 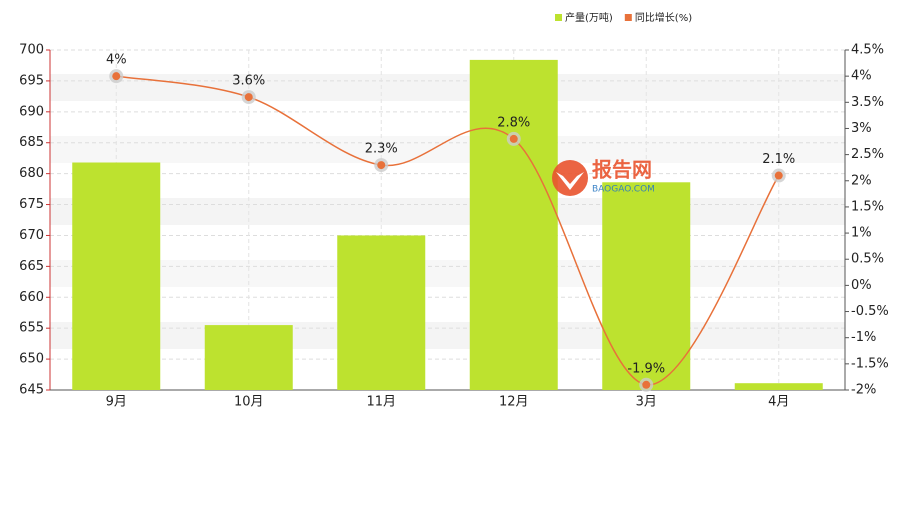 What do you see at coordinates (867, 102) in the screenshot?
I see `y2-tick-label: 3.5%` at bounding box center [867, 102].